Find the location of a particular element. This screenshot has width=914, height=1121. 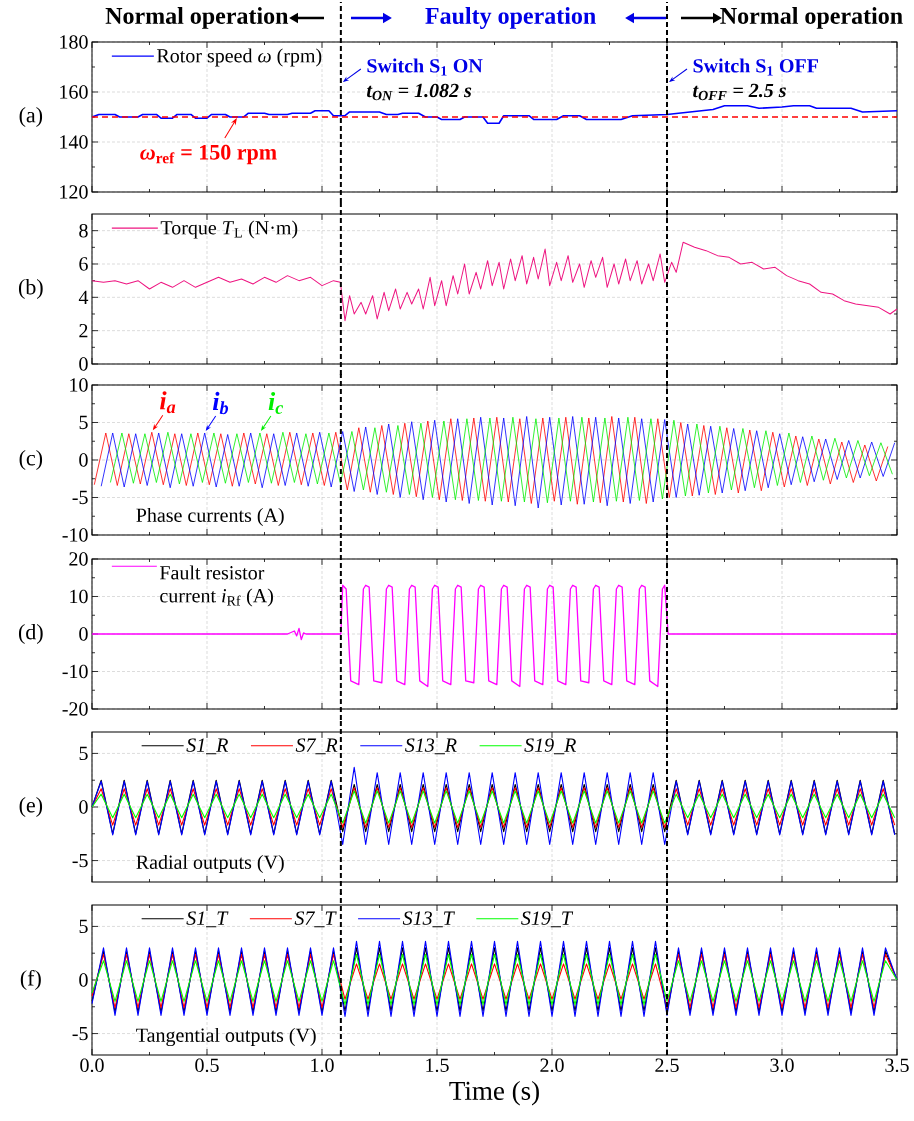

annotation: t$_{ON}$ = 1.082 s is located at coordinates (419, 92).